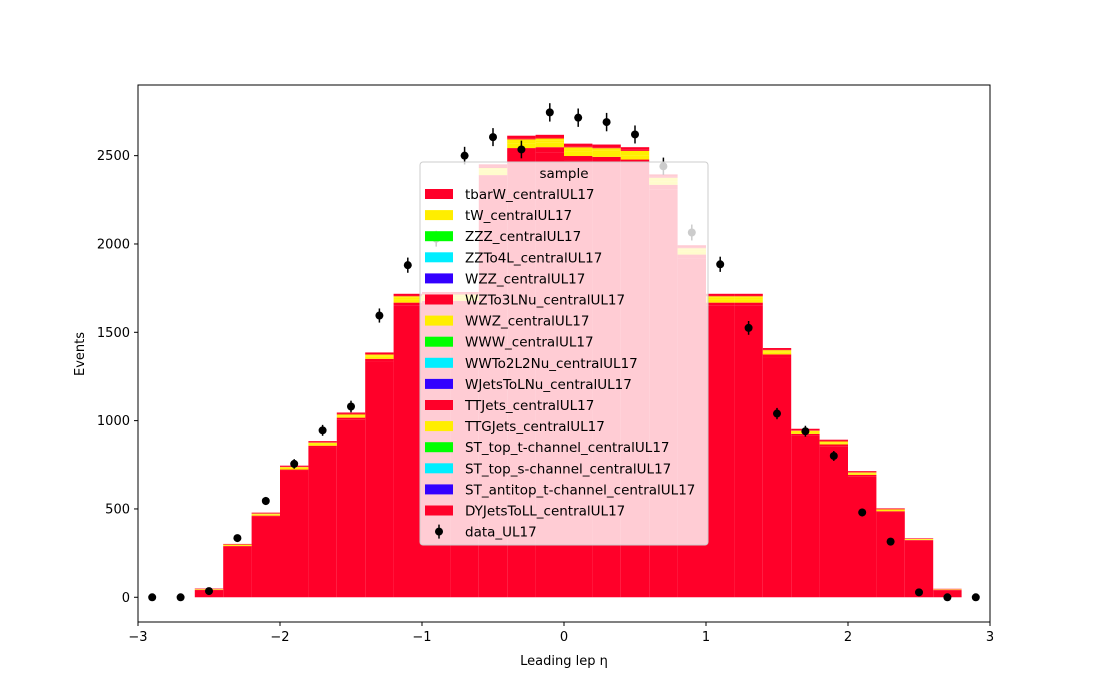 This screenshot has height=700, width=1100. I want to click on y-tick-label-4: 2000, so click(113, 244).